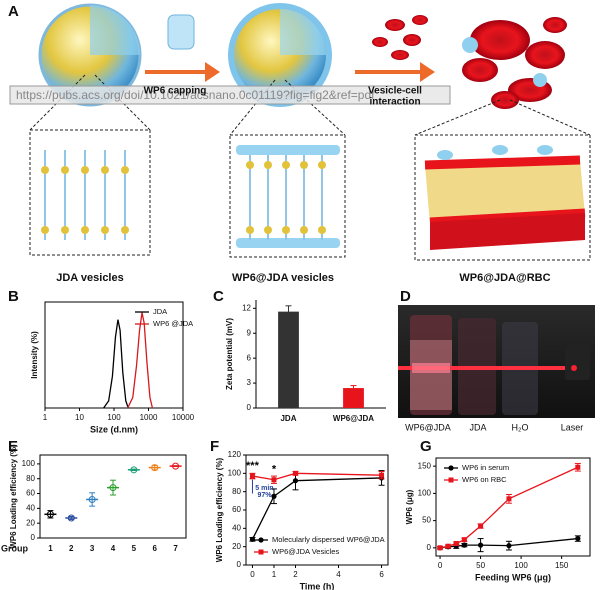 The image size is (600, 590). What do you see at coordinates (274, 470) in the screenshot?
I see `annotation: *` at bounding box center [274, 470].